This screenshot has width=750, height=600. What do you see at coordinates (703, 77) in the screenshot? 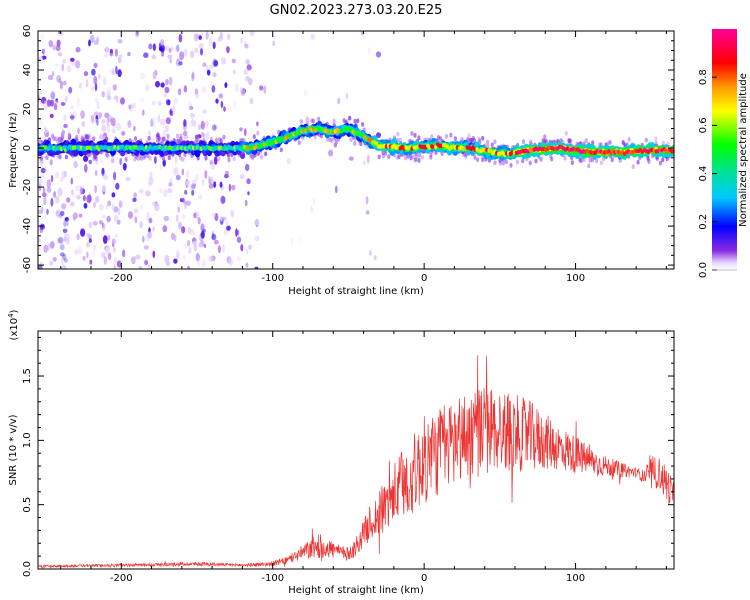
I see `colorbar-tick-label: 0.8` at bounding box center [703, 77].